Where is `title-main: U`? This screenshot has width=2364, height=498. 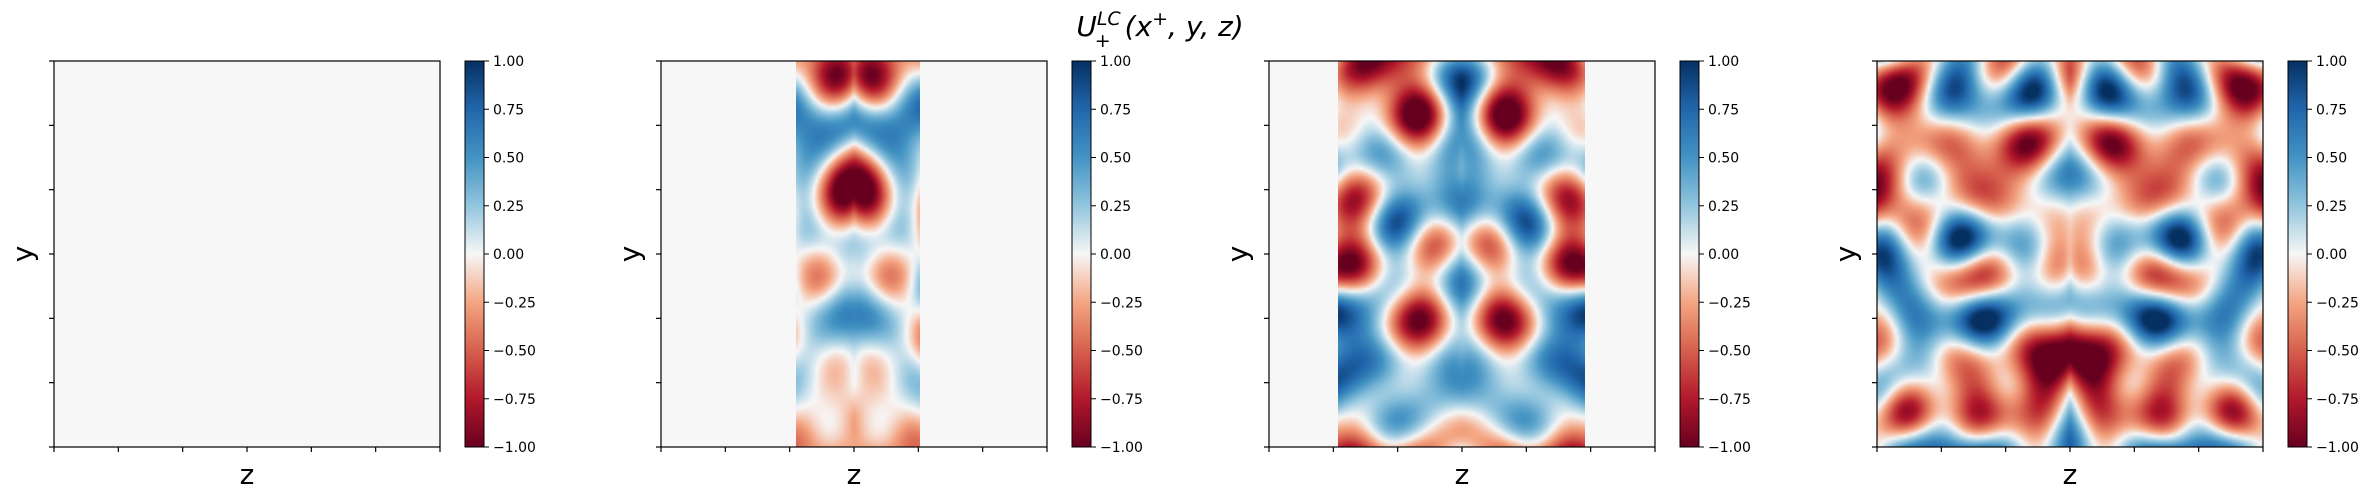 title-main: U is located at coordinates (1086, 26).